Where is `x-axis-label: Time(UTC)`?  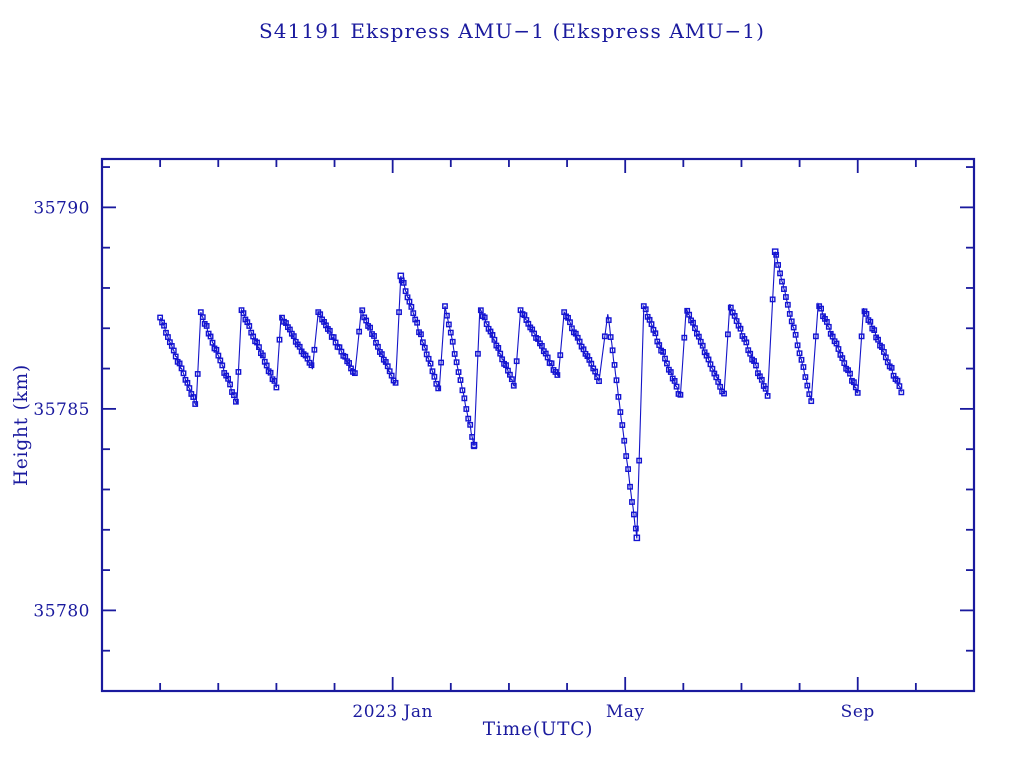
x-axis-label: Time(UTC) is located at coordinates (538, 729).